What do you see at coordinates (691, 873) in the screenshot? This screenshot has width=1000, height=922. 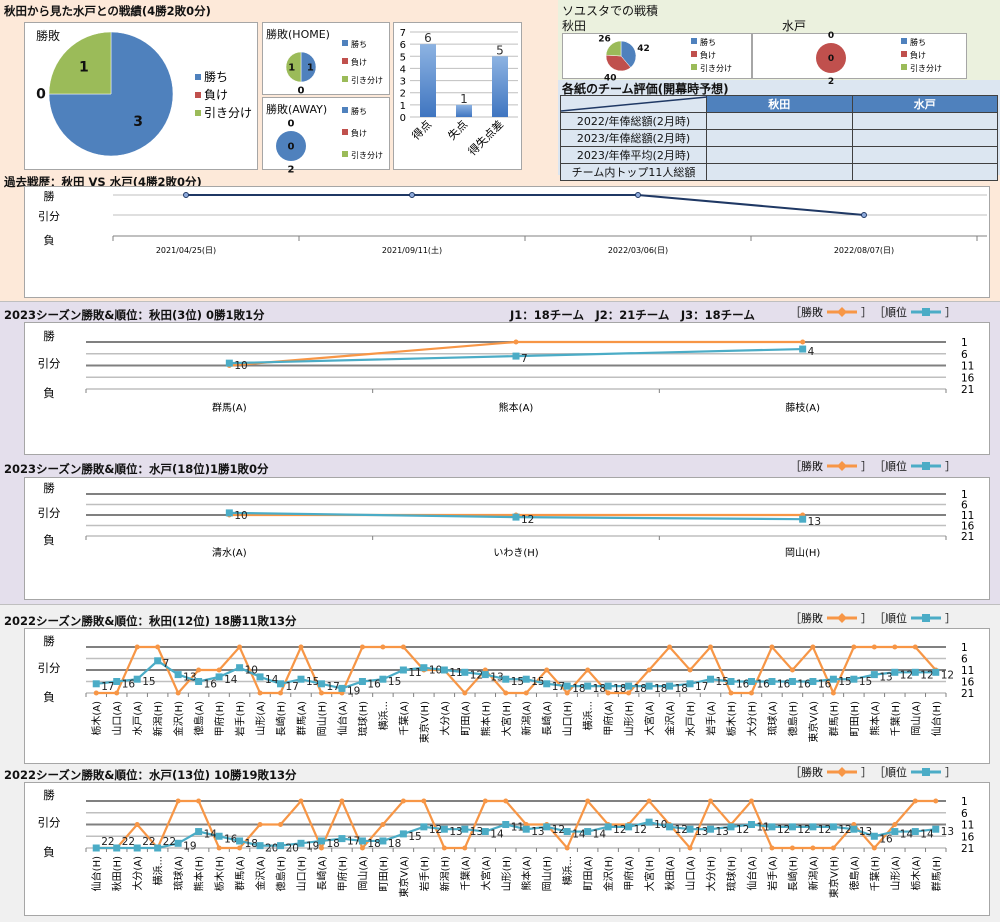 I see `category-label: 山口(A)` at bounding box center [691, 873].